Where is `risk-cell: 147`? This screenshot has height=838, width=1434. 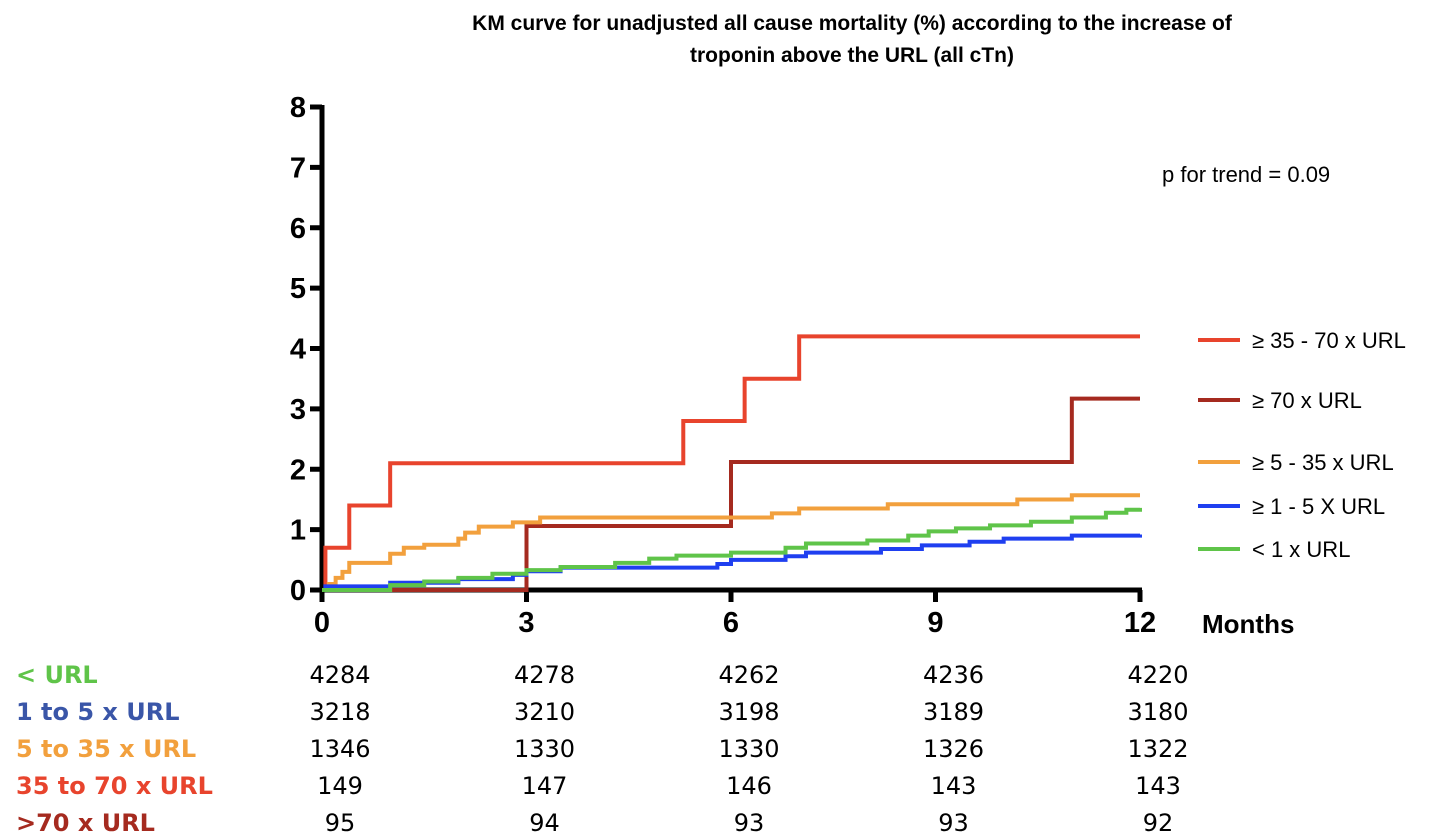 risk-cell: 147 is located at coordinates (545, 786).